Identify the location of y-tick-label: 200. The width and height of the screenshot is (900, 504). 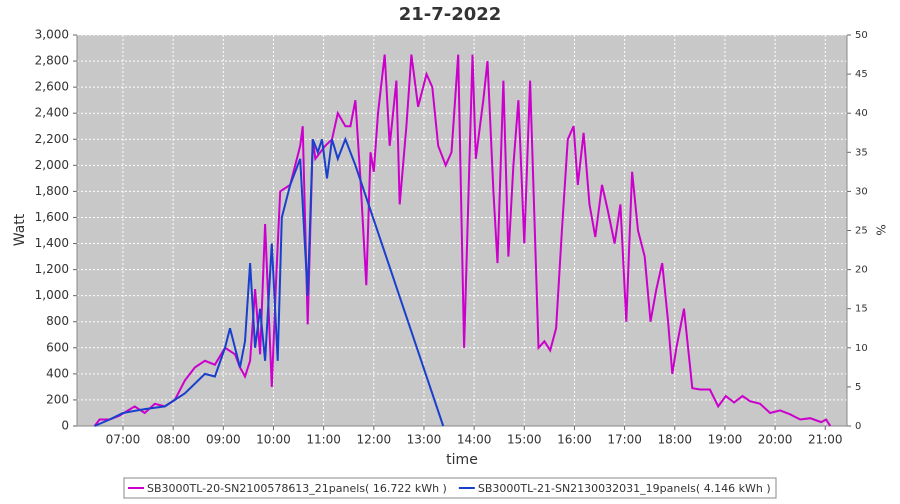
(57, 399).